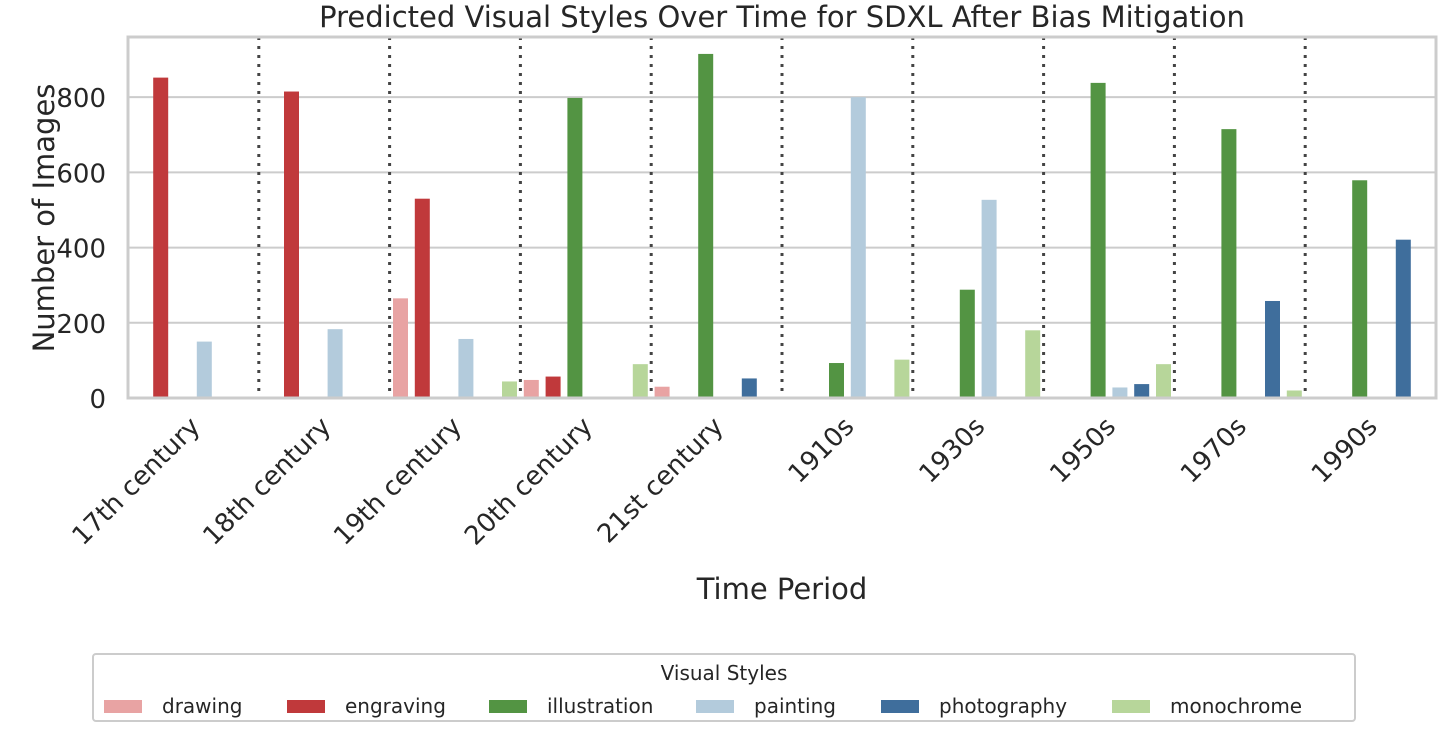  What do you see at coordinates (1214, 451) in the screenshot?
I see `x-tick-label: 1970s` at bounding box center [1214, 451].